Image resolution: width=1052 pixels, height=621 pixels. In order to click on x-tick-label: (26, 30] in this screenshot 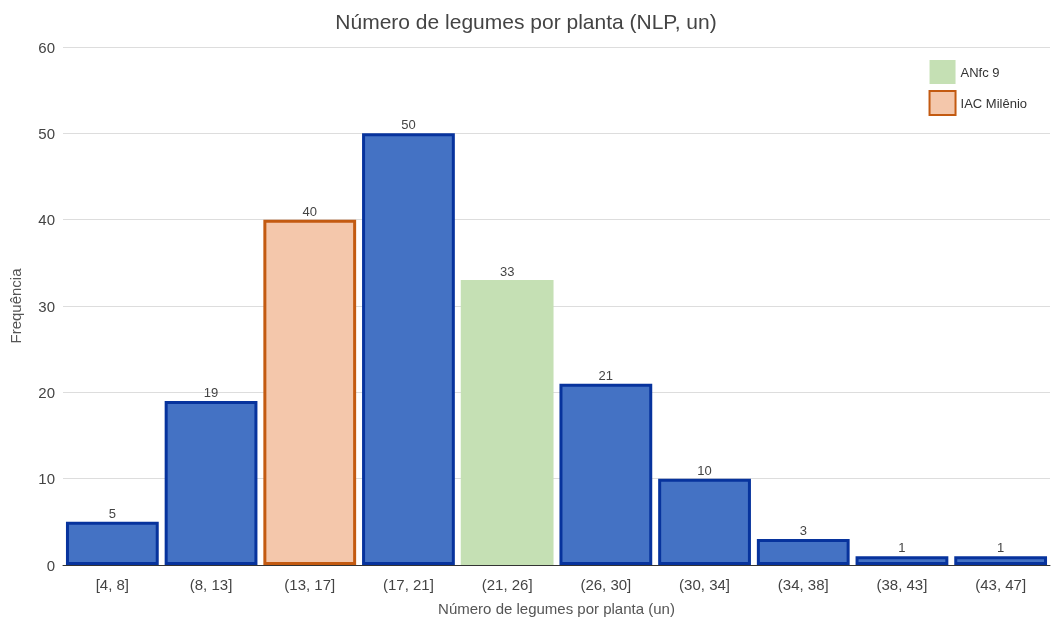, I will do `click(606, 584)`.